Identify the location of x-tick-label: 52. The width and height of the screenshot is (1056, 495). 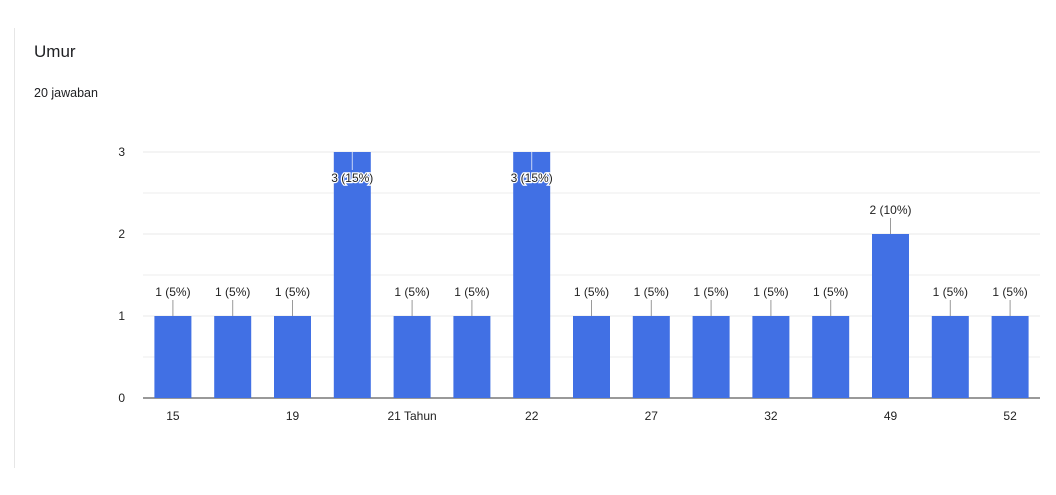
(1010, 416).